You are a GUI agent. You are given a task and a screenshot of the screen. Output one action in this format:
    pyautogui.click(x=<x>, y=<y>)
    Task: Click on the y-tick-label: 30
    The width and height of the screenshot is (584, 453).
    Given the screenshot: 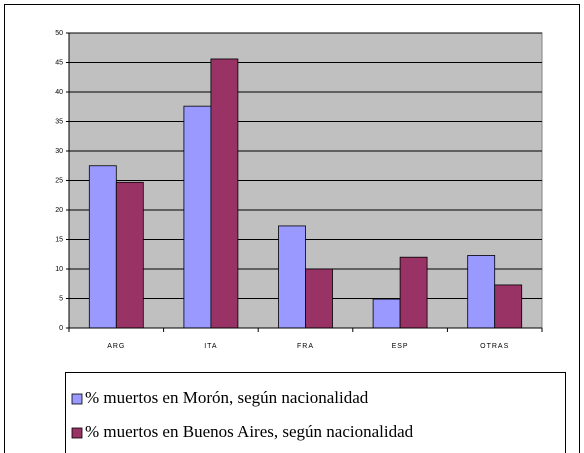 What is the action you would take?
    pyautogui.click(x=59, y=151)
    